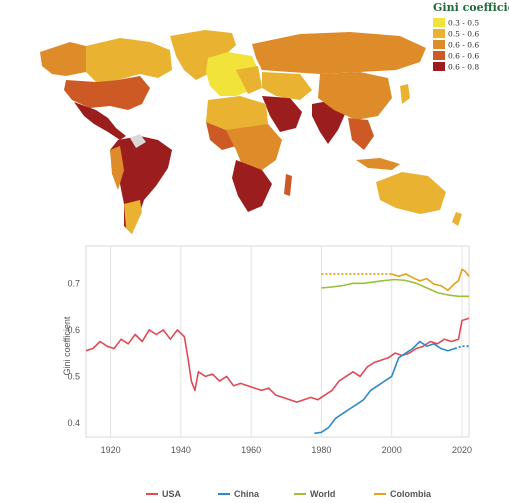 This screenshot has height=503, width=509. I want to click on region-south-america-south, so click(133, 217).